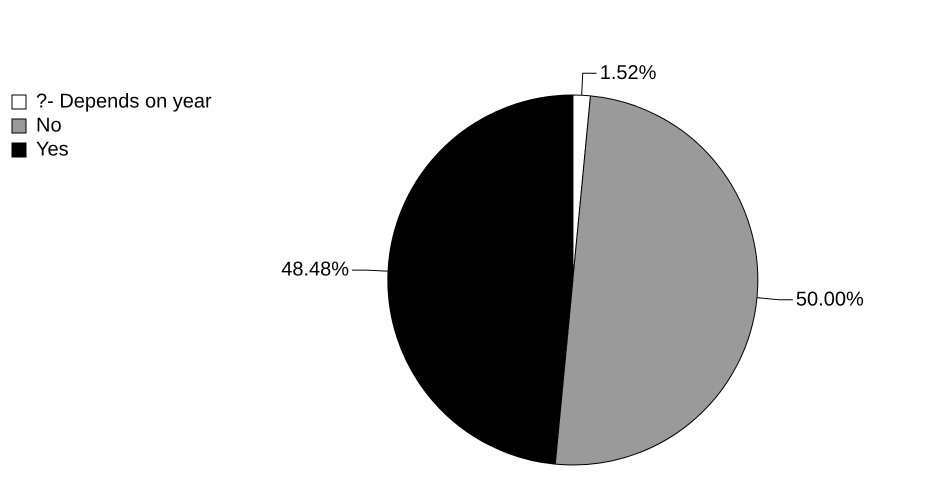 This screenshot has width=932, height=480. I want to click on data-label: 48.48%, so click(315, 269).